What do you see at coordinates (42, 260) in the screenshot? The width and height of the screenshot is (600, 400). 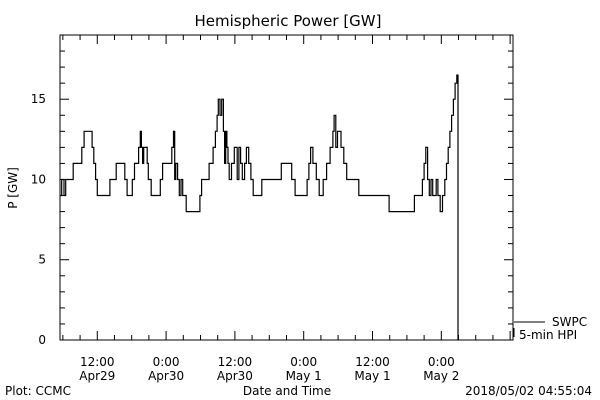 I see `y-tick-label: 5` at bounding box center [42, 260].